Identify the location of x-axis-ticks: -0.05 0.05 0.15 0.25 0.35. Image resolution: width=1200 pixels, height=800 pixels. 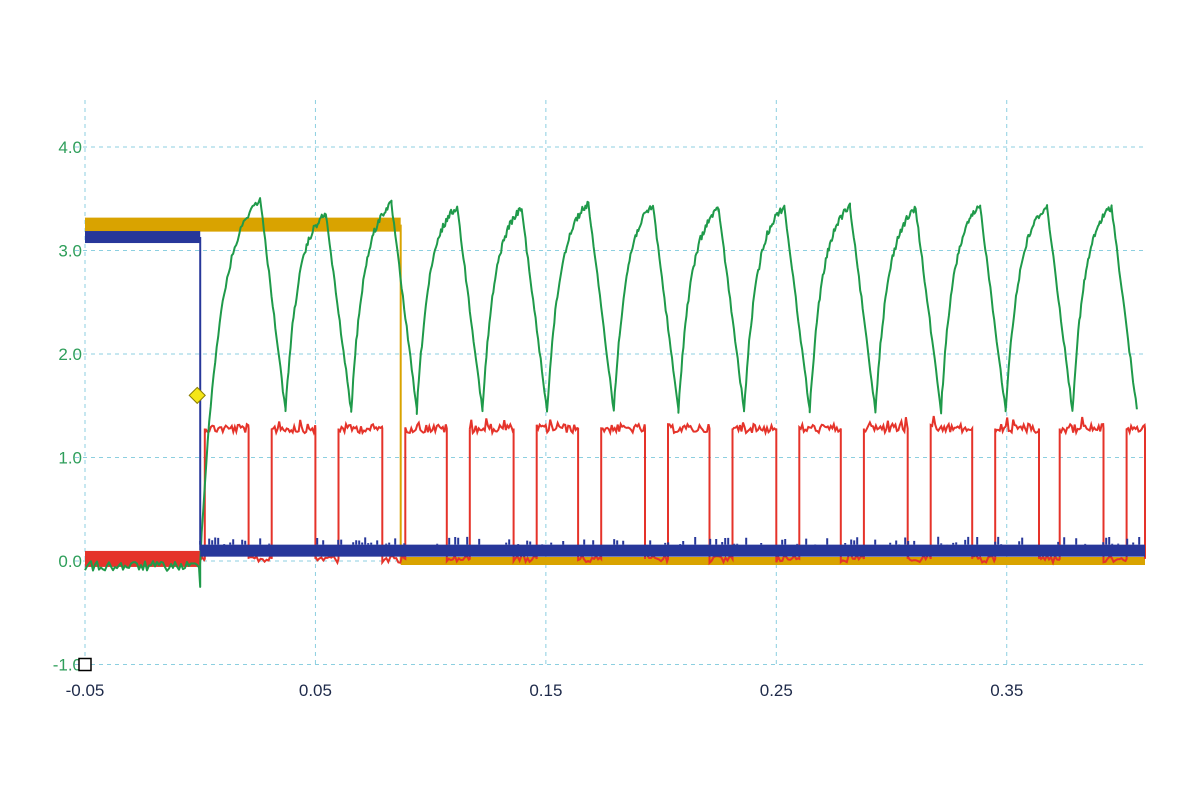
(545, 690).